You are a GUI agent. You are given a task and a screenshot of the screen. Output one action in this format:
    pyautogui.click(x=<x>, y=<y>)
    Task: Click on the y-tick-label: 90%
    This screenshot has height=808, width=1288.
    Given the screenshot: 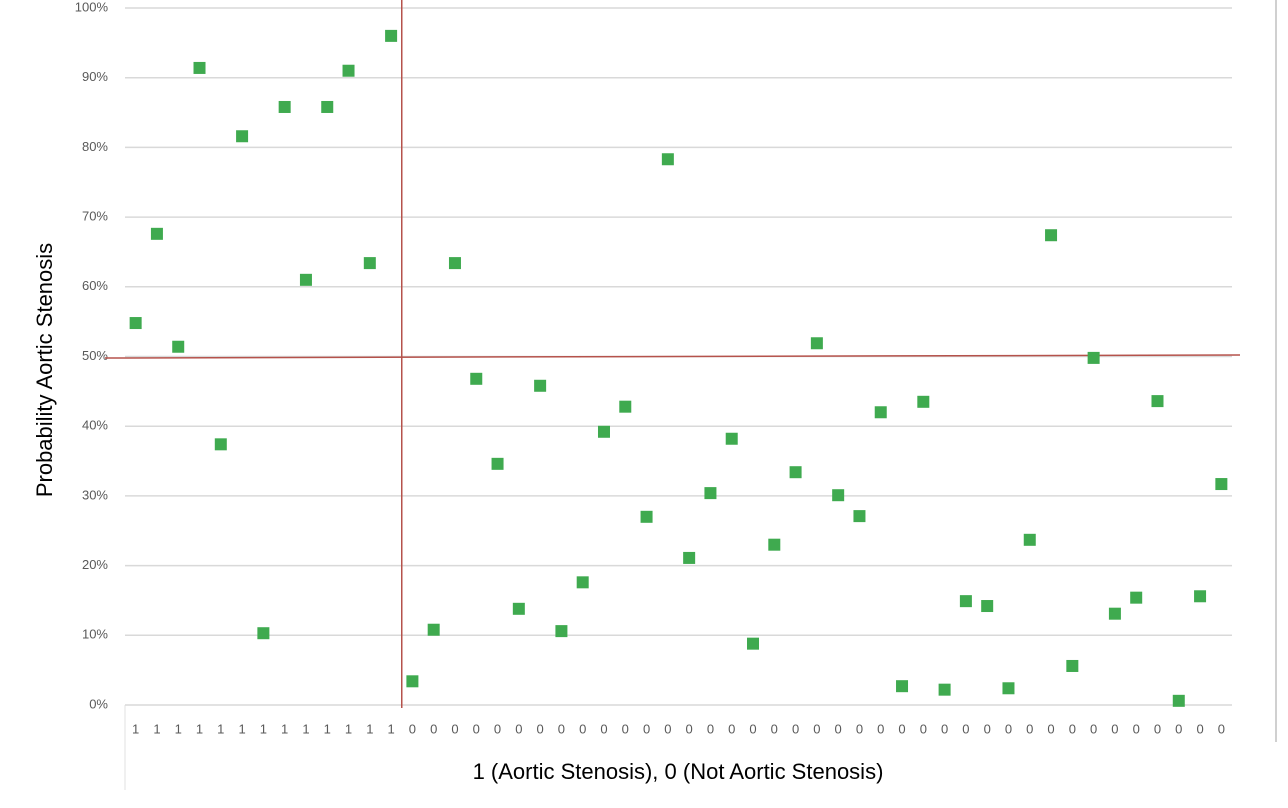 What is the action you would take?
    pyautogui.click(x=95, y=76)
    